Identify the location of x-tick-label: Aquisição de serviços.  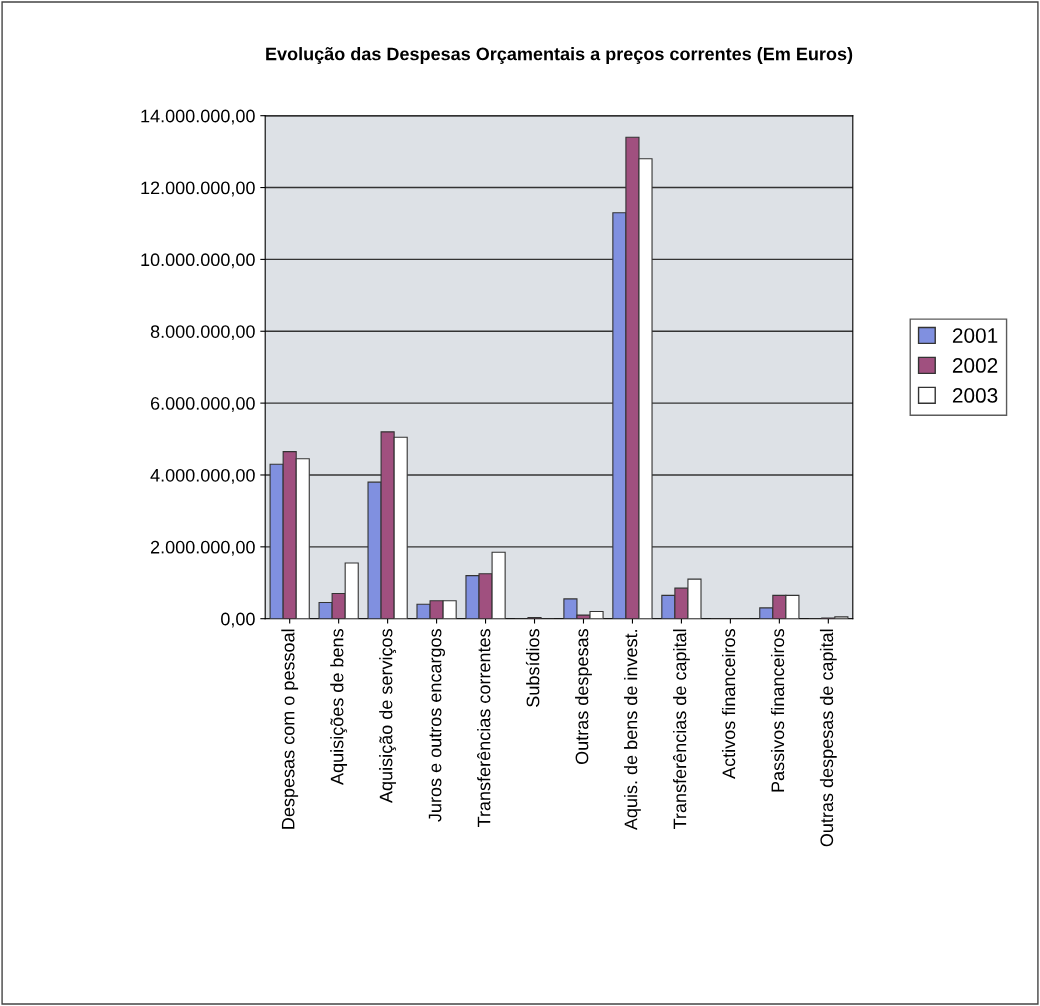
(388, 716).